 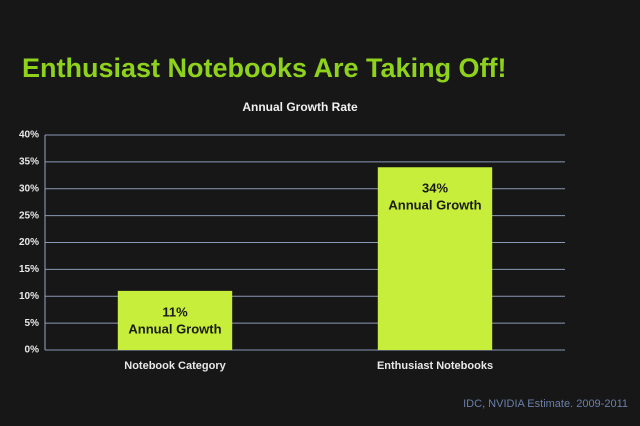 I want to click on y-tick-label: 15%, so click(x=29, y=269).